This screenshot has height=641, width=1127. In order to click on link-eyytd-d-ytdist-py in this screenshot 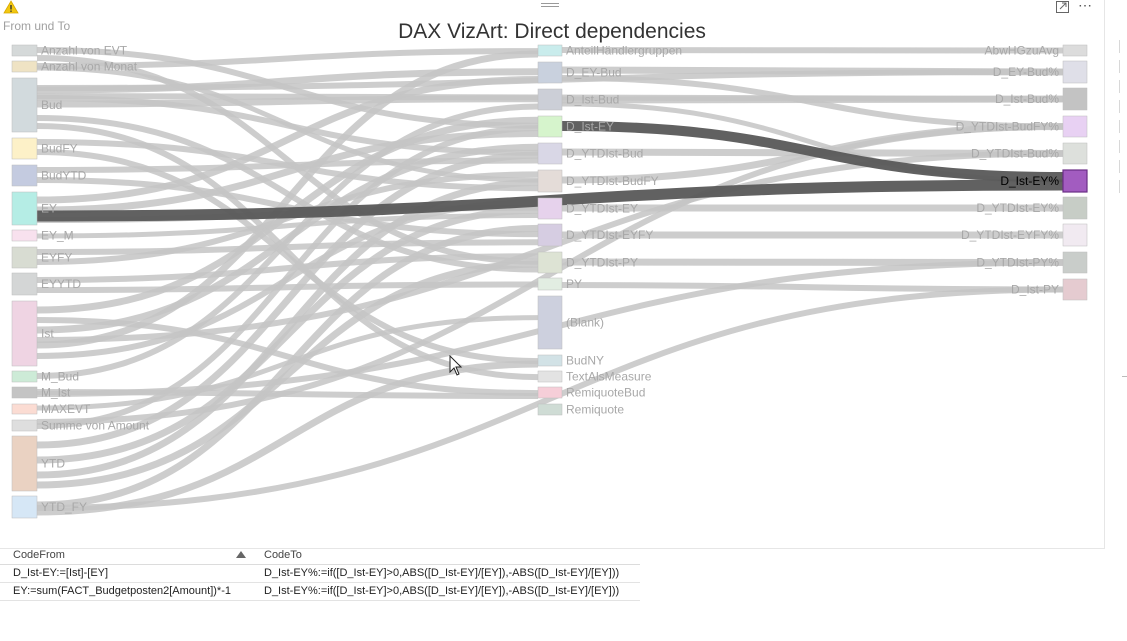, I will do `click(287, 268)`.